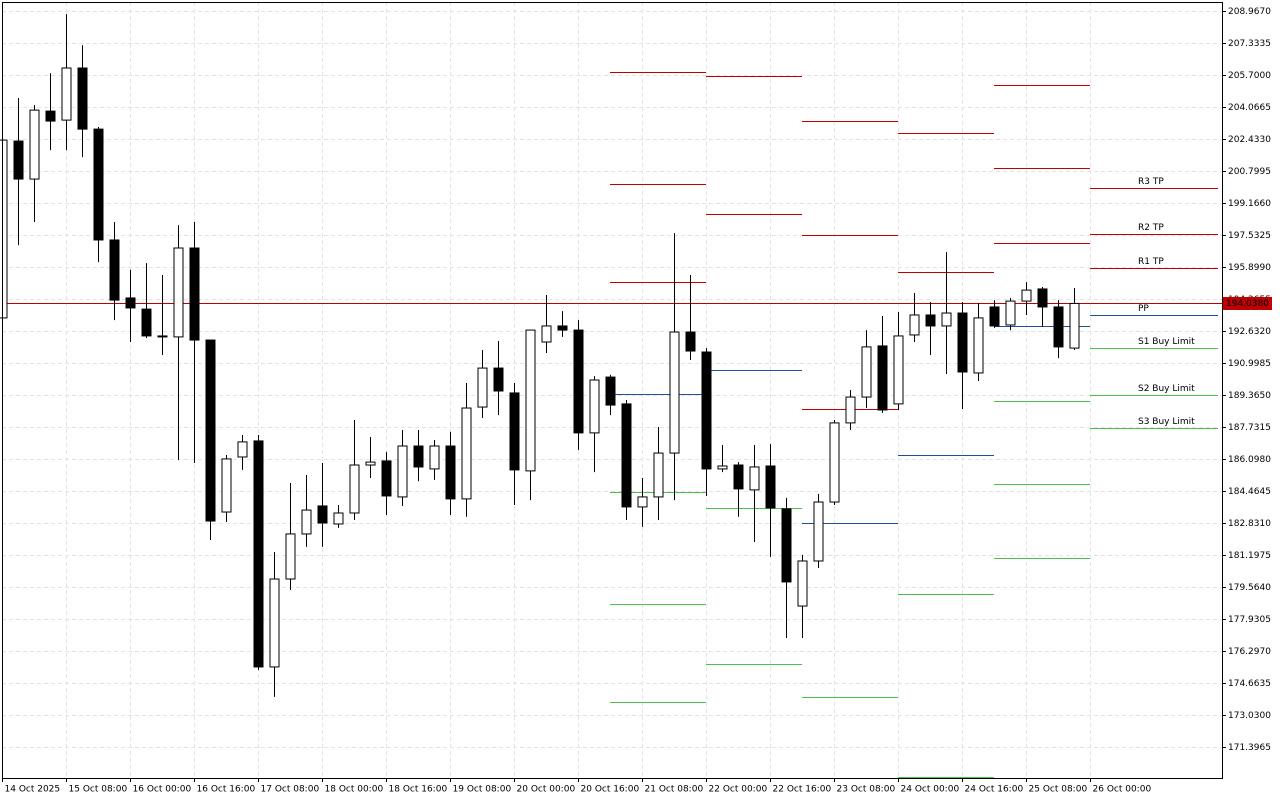 The height and width of the screenshot is (800, 1280). Describe the element at coordinates (1249, 460) in the screenshot. I see `y-tick-label: 186.0980` at that location.